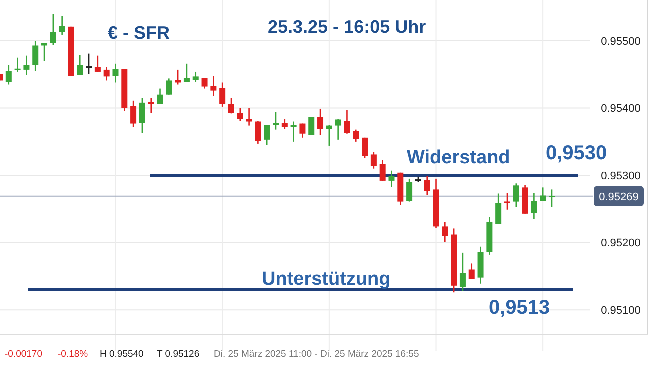 The width and height of the screenshot is (651, 371). I want to click on y-tick-label: 0.95400, so click(621, 109).